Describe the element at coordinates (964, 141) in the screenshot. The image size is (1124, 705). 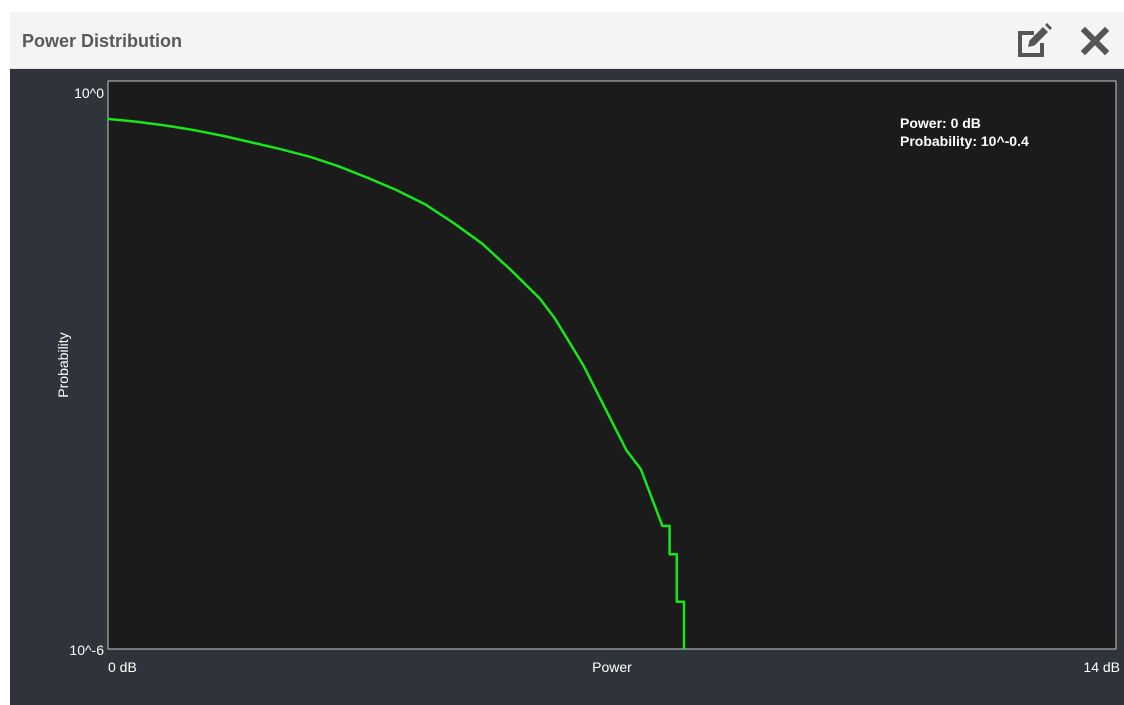
I see `annotation-line-probability: Probability: 10^-0.4` at that location.